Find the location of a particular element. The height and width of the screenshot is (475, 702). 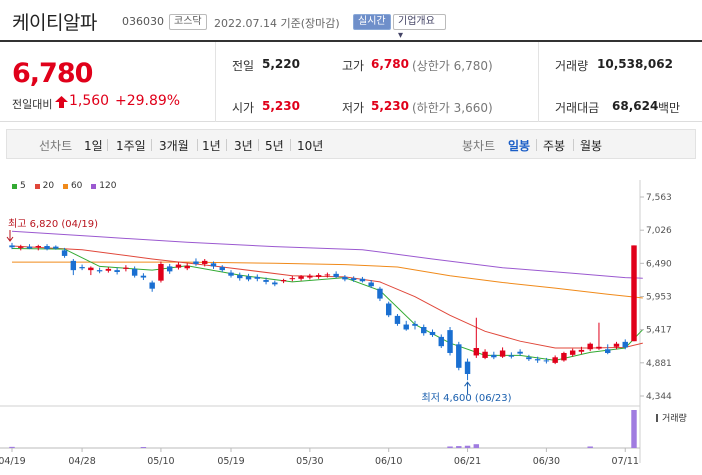

period-5y: 5년 is located at coordinates (274, 146).